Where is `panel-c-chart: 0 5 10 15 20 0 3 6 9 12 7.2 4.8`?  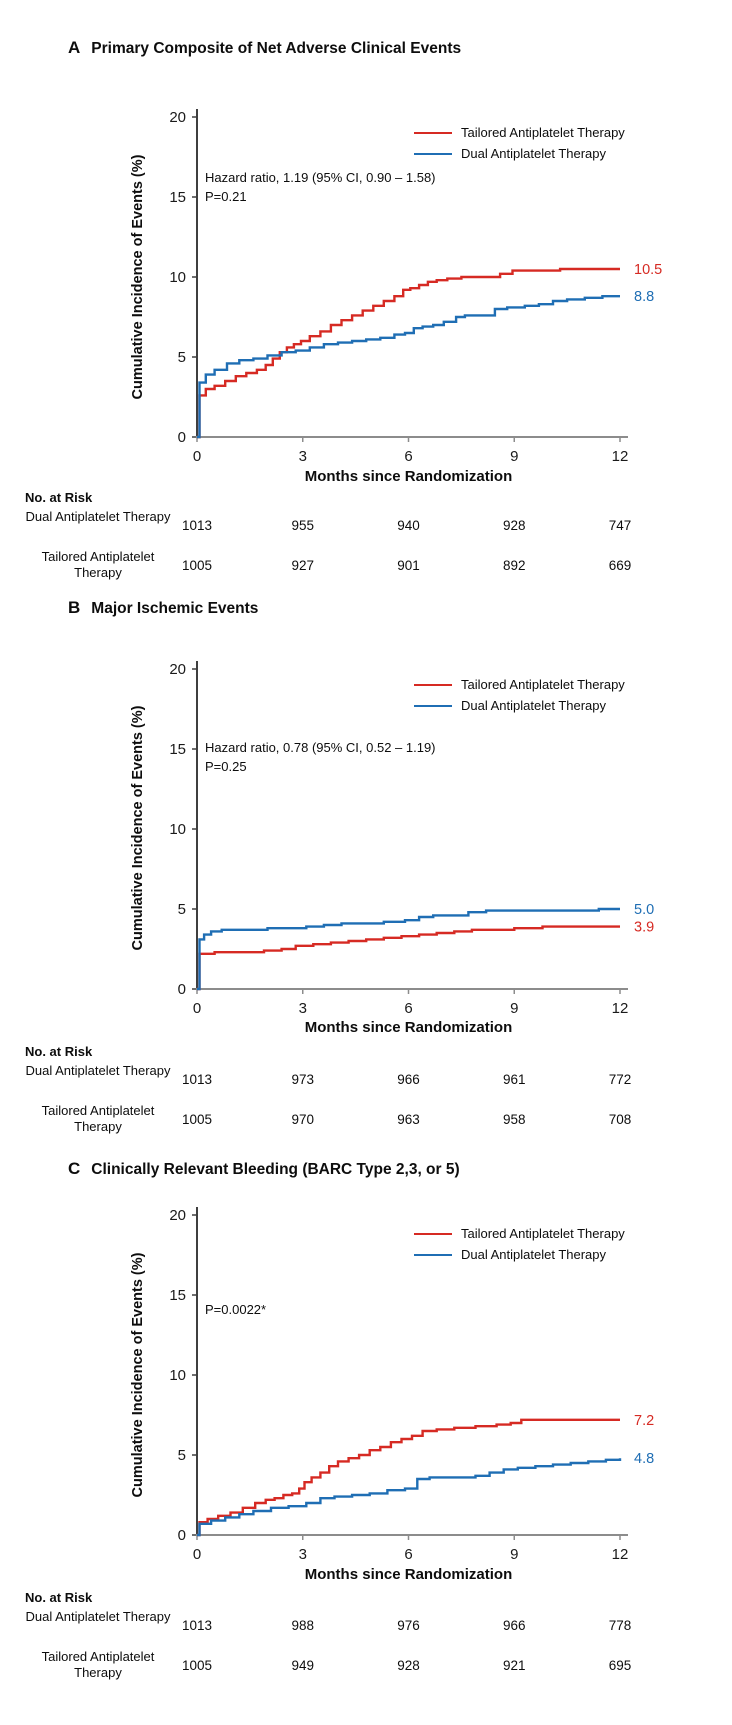 panel-c-chart: 0 5 10 15 20 0 3 6 9 12 7.2 4.8 is located at coordinates (411, 1385).